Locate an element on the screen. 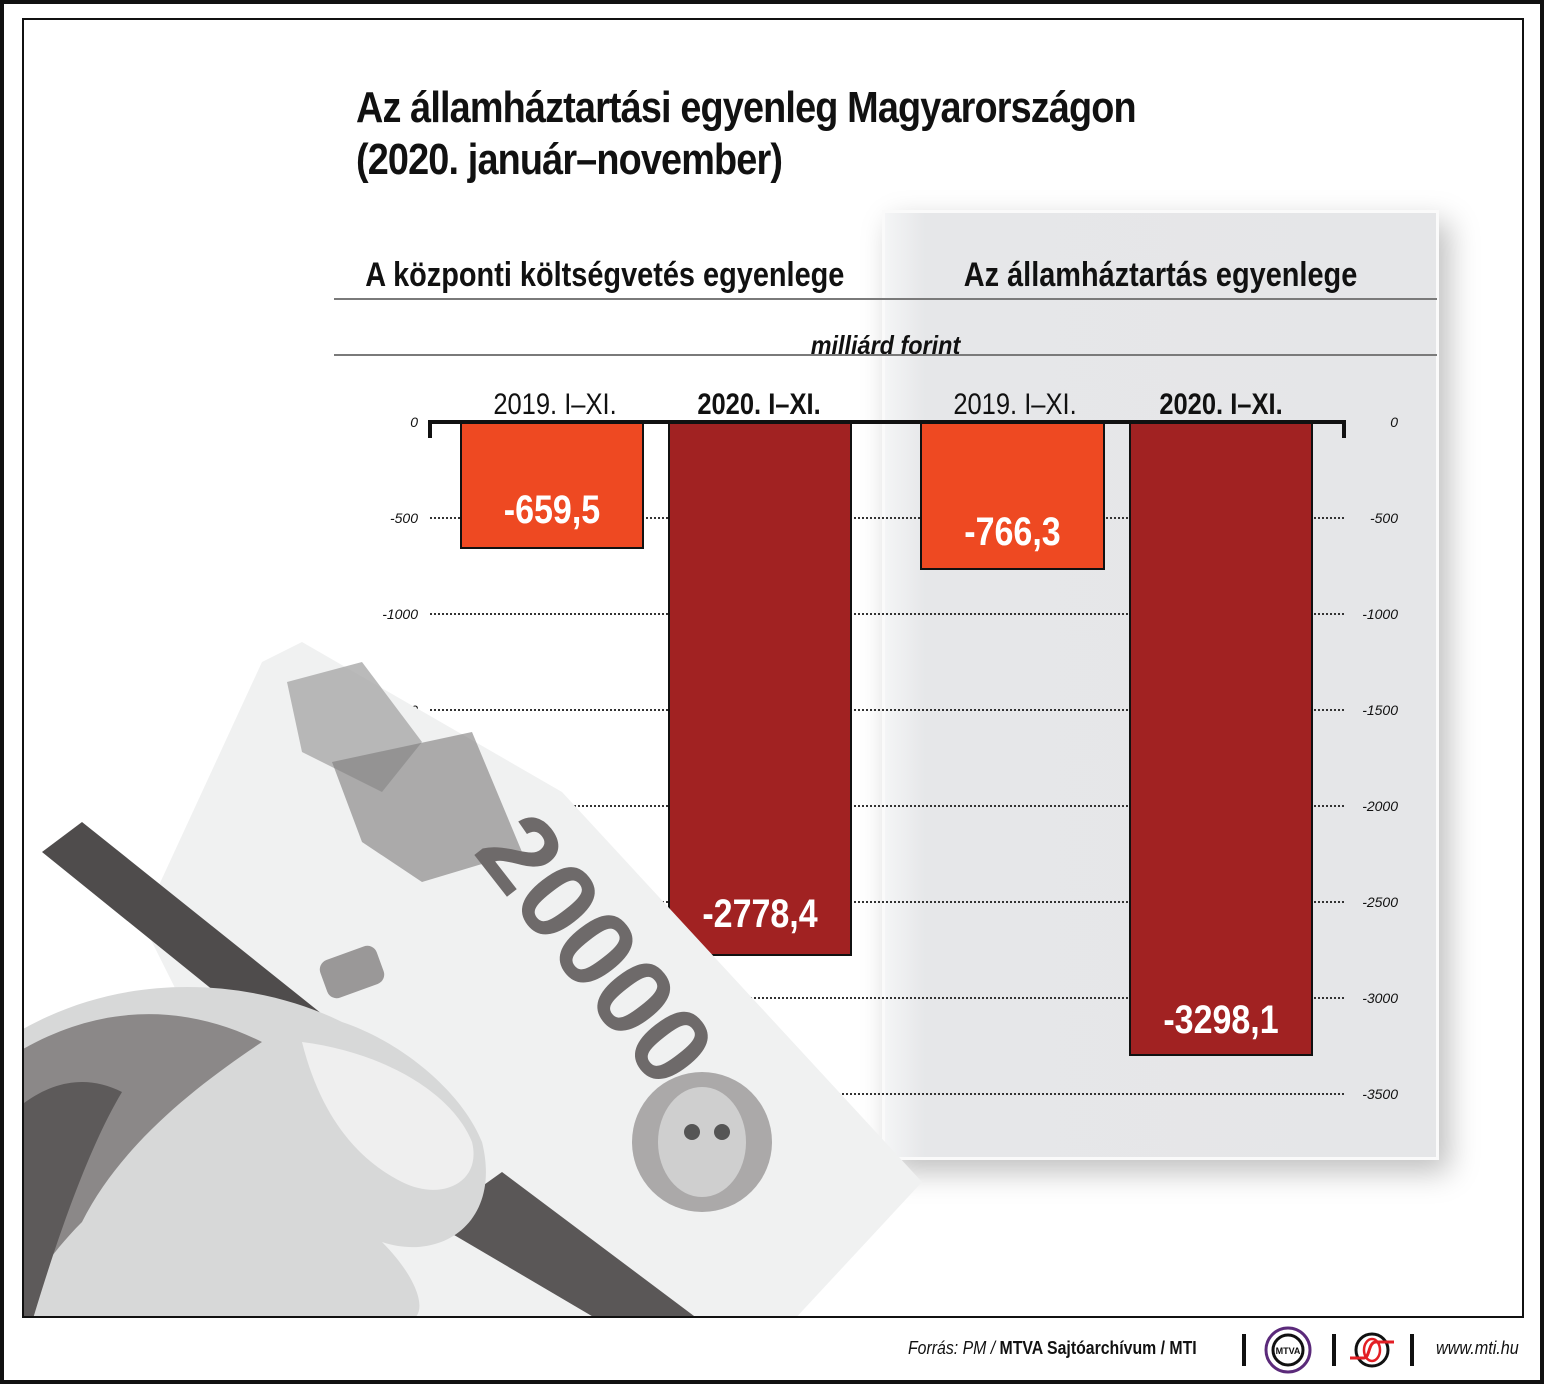 Image resolution: width=1544 pixels, height=1384 pixels. title-line-2: (2020. január–november) is located at coordinates (569, 159).